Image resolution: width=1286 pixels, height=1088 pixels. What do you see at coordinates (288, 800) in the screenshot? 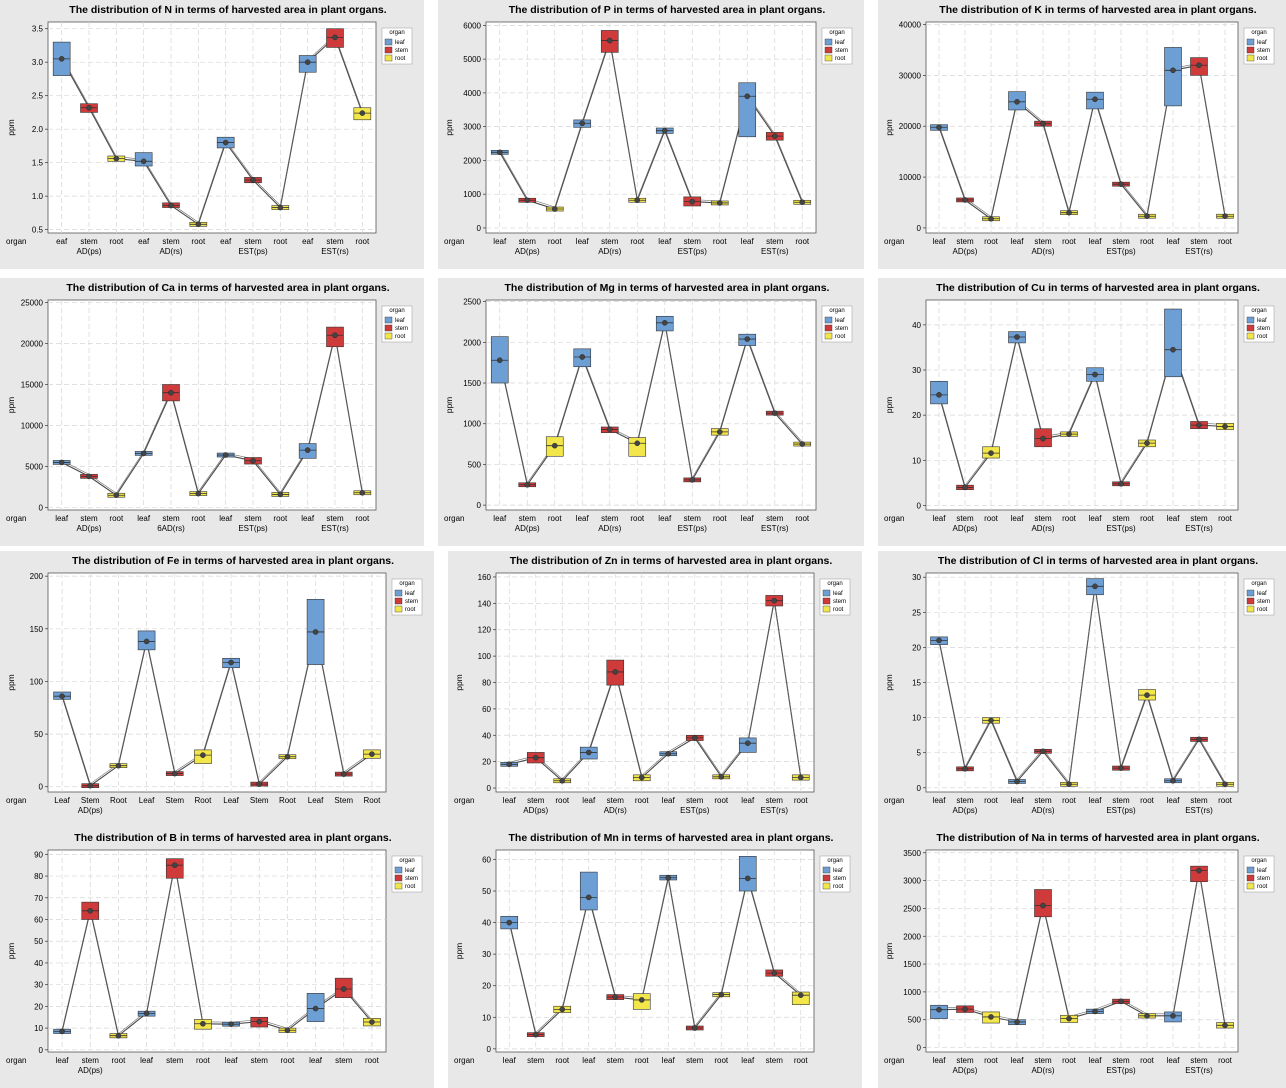
I see `organ-tick-label: Root` at bounding box center [288, 800].